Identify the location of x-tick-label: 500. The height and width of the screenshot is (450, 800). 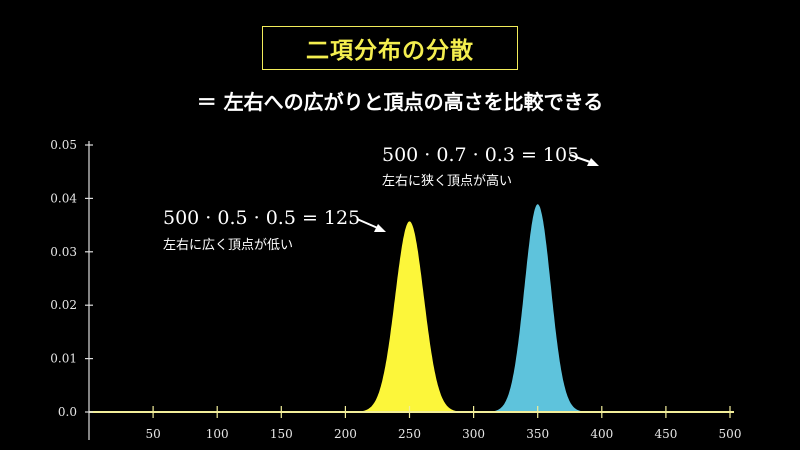
(730, 434).